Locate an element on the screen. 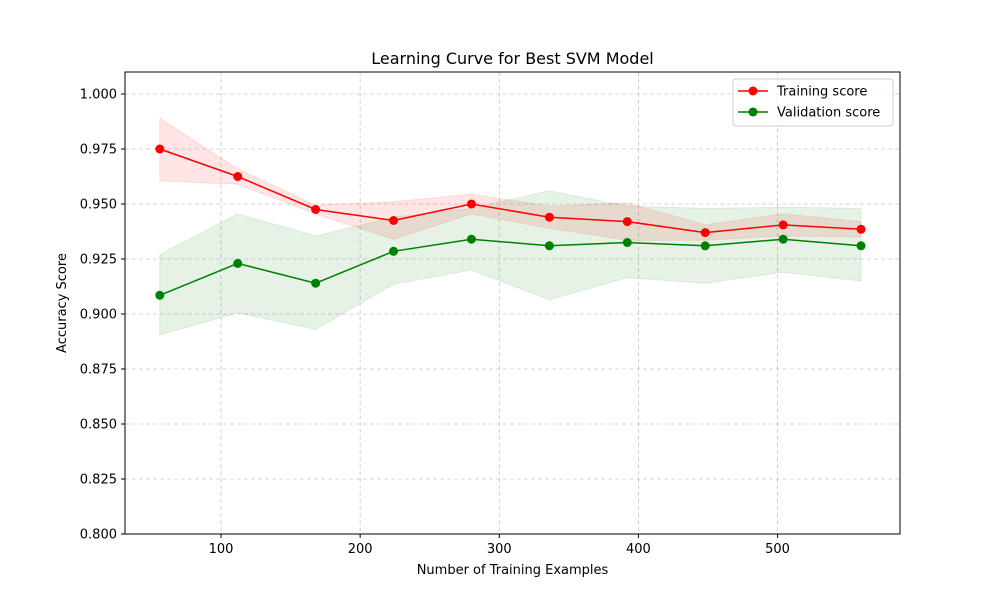  legend: Training score Validation score is located at coordinates (813, 102).